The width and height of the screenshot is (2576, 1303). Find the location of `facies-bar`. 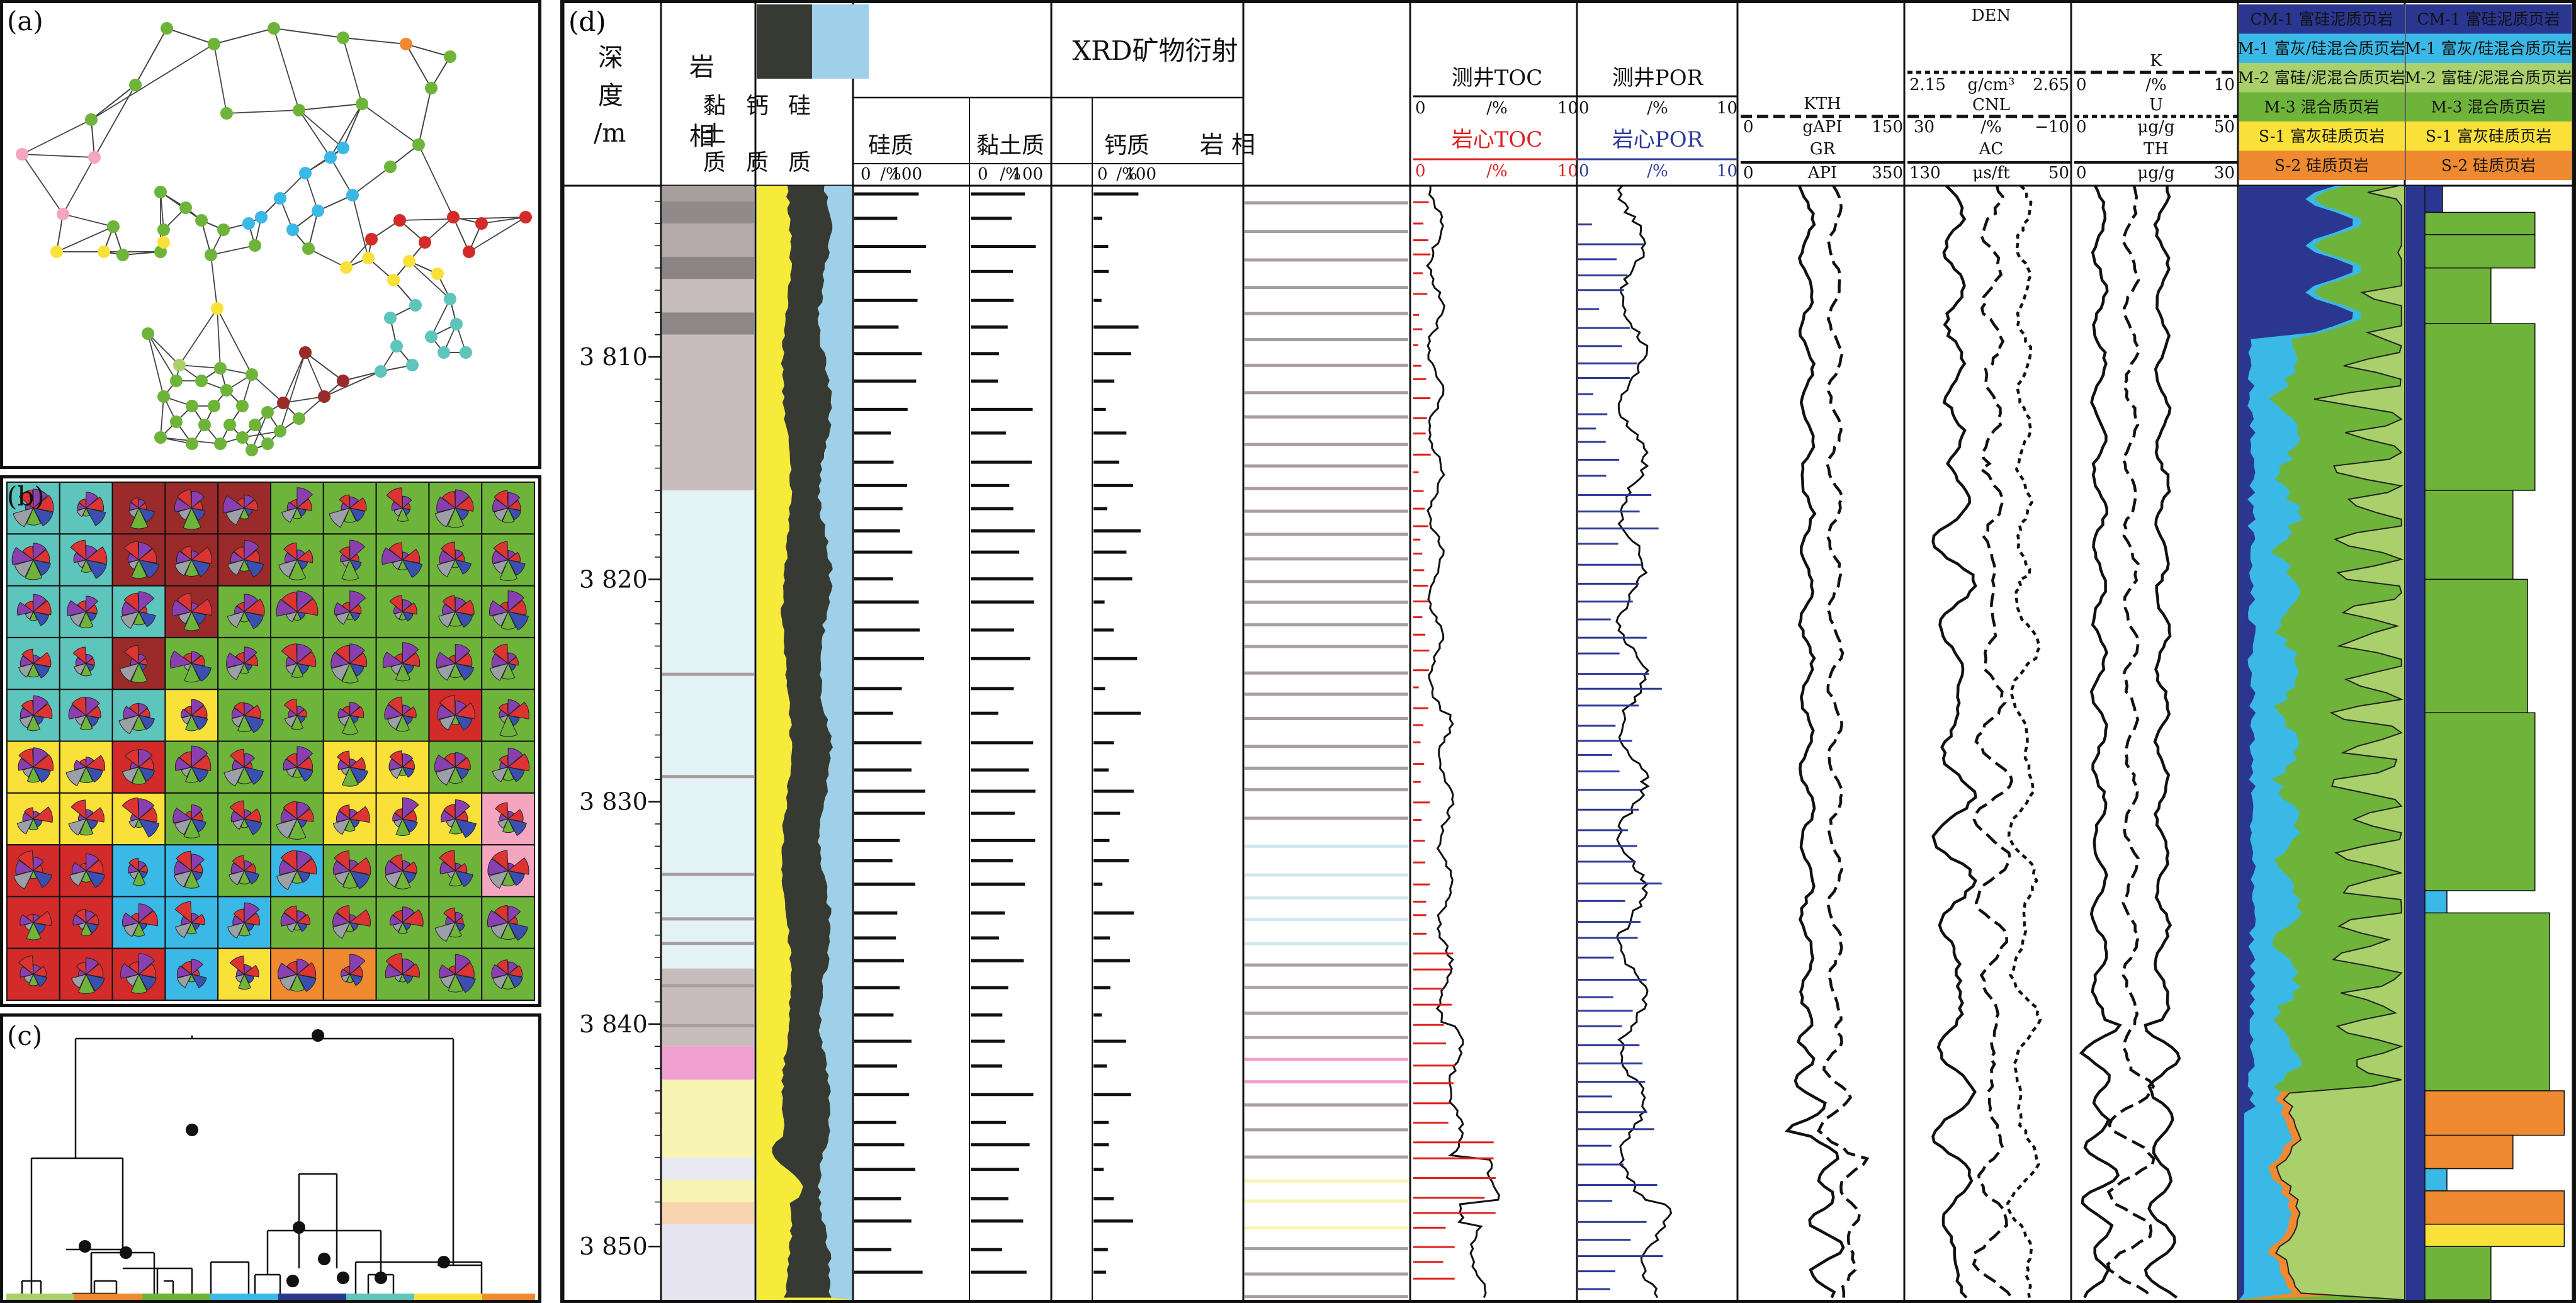

facies-bar is located at coordinates (1326, 466).